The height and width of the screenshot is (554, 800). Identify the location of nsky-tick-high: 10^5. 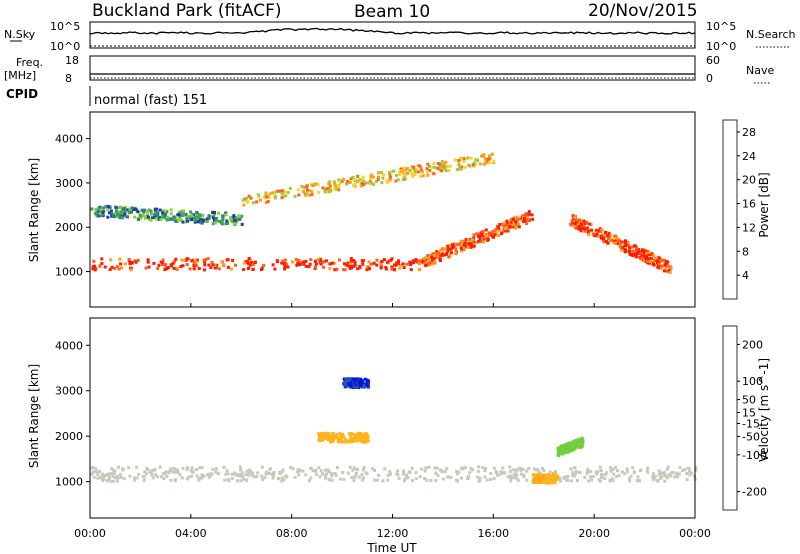
(65, 26).